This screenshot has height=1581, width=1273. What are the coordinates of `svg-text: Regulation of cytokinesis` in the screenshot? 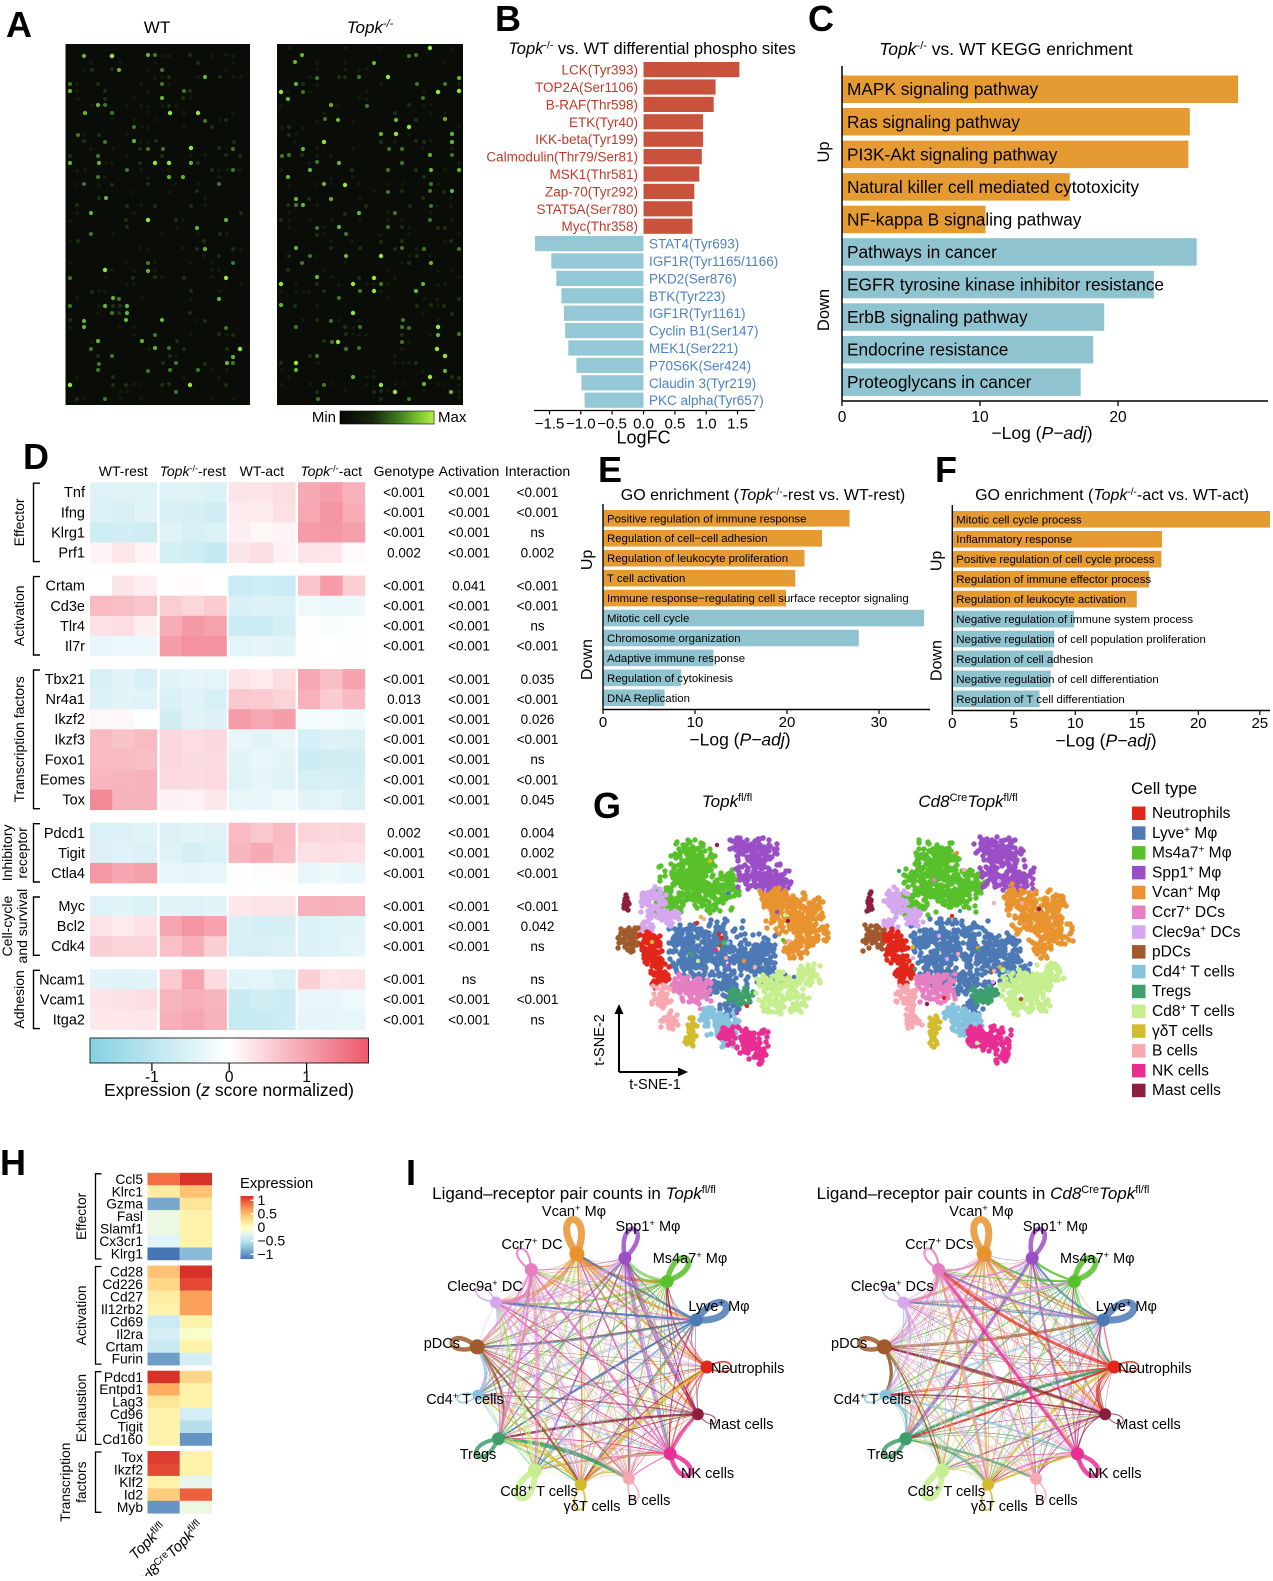 It's located at (670, 679).